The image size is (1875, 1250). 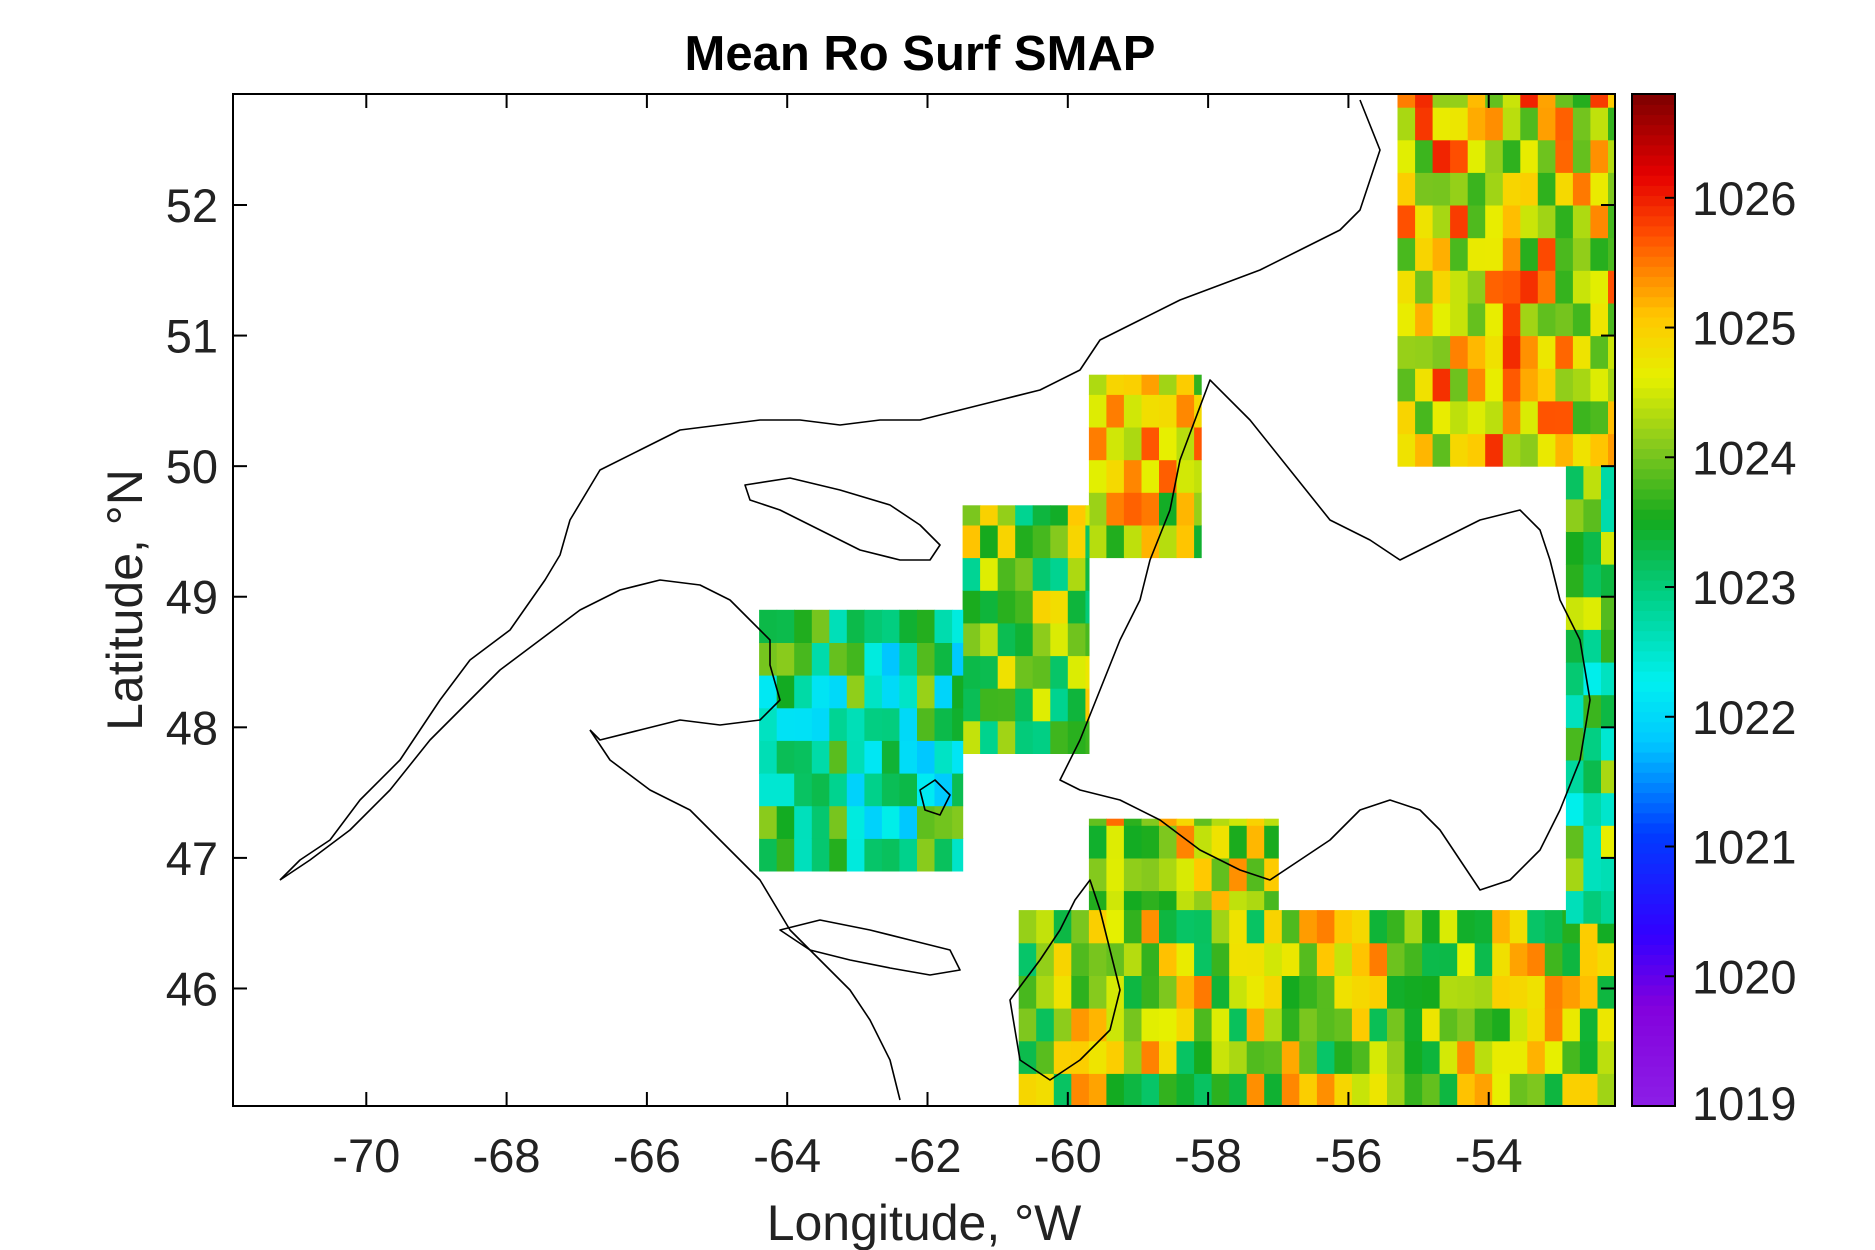 I want to click on colorbar-tick-label: 1026, so click(x=1744, y=198).